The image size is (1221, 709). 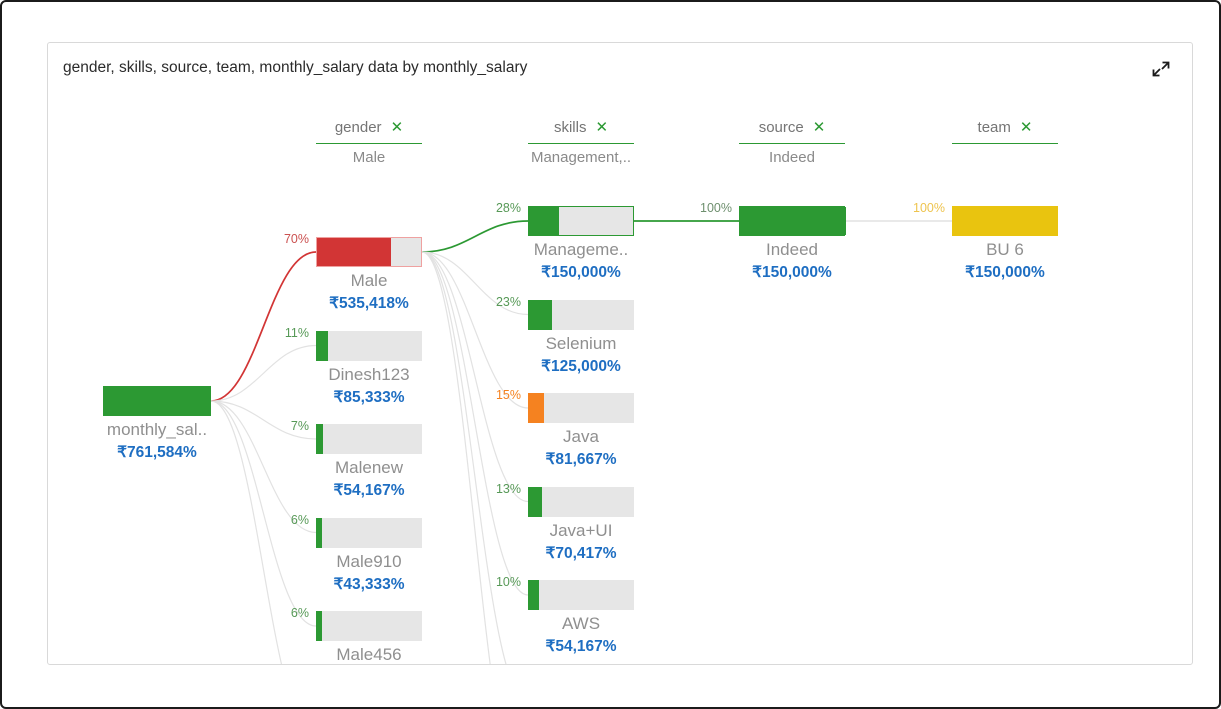 I want to click on node-label: Selenium, so click(x=581, y=343).